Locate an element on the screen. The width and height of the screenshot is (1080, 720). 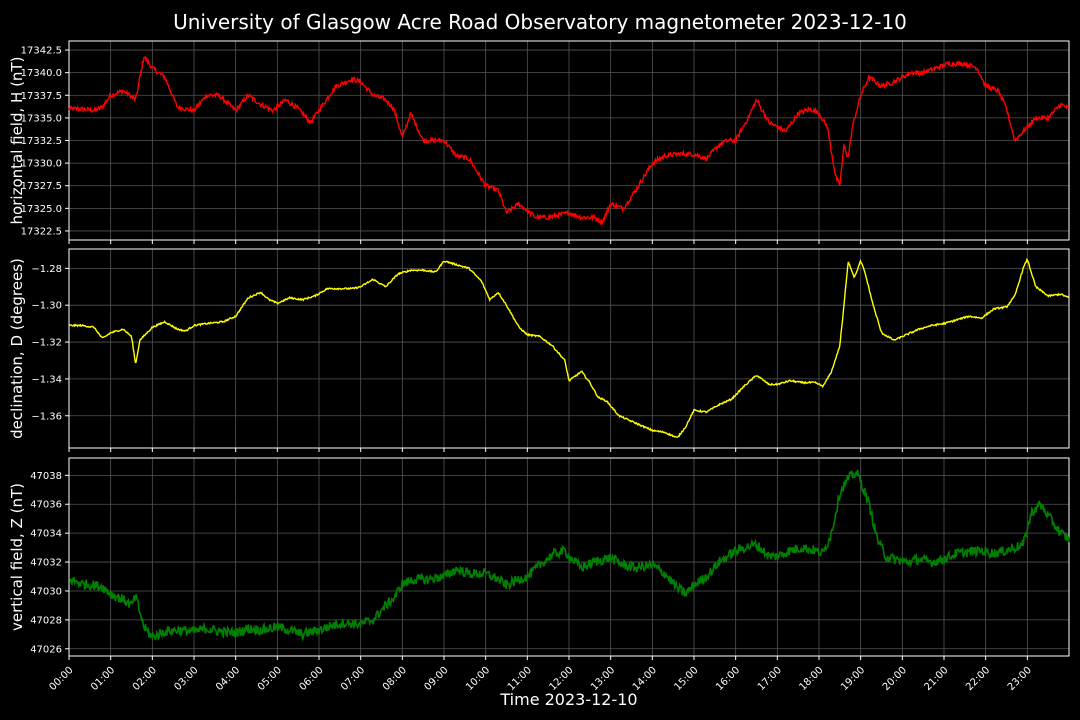
x-tick-label: 18:00 is located at coordinates (811, 679).